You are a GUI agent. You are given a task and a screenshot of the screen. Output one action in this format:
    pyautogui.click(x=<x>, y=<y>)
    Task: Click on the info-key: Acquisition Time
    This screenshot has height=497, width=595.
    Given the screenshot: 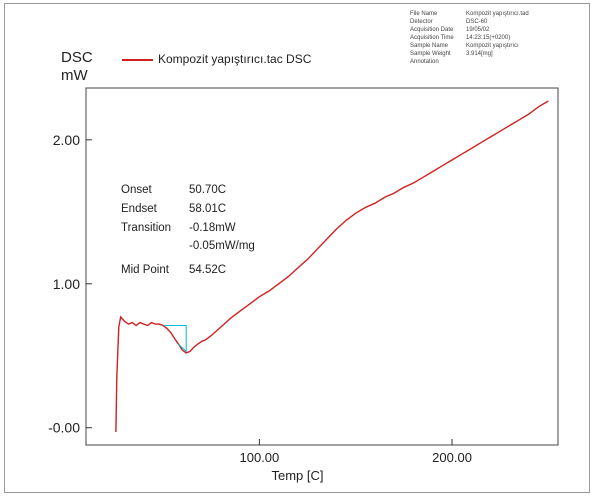 What is the action you would take?
    pyautogui.click(x=432, y=38)
    